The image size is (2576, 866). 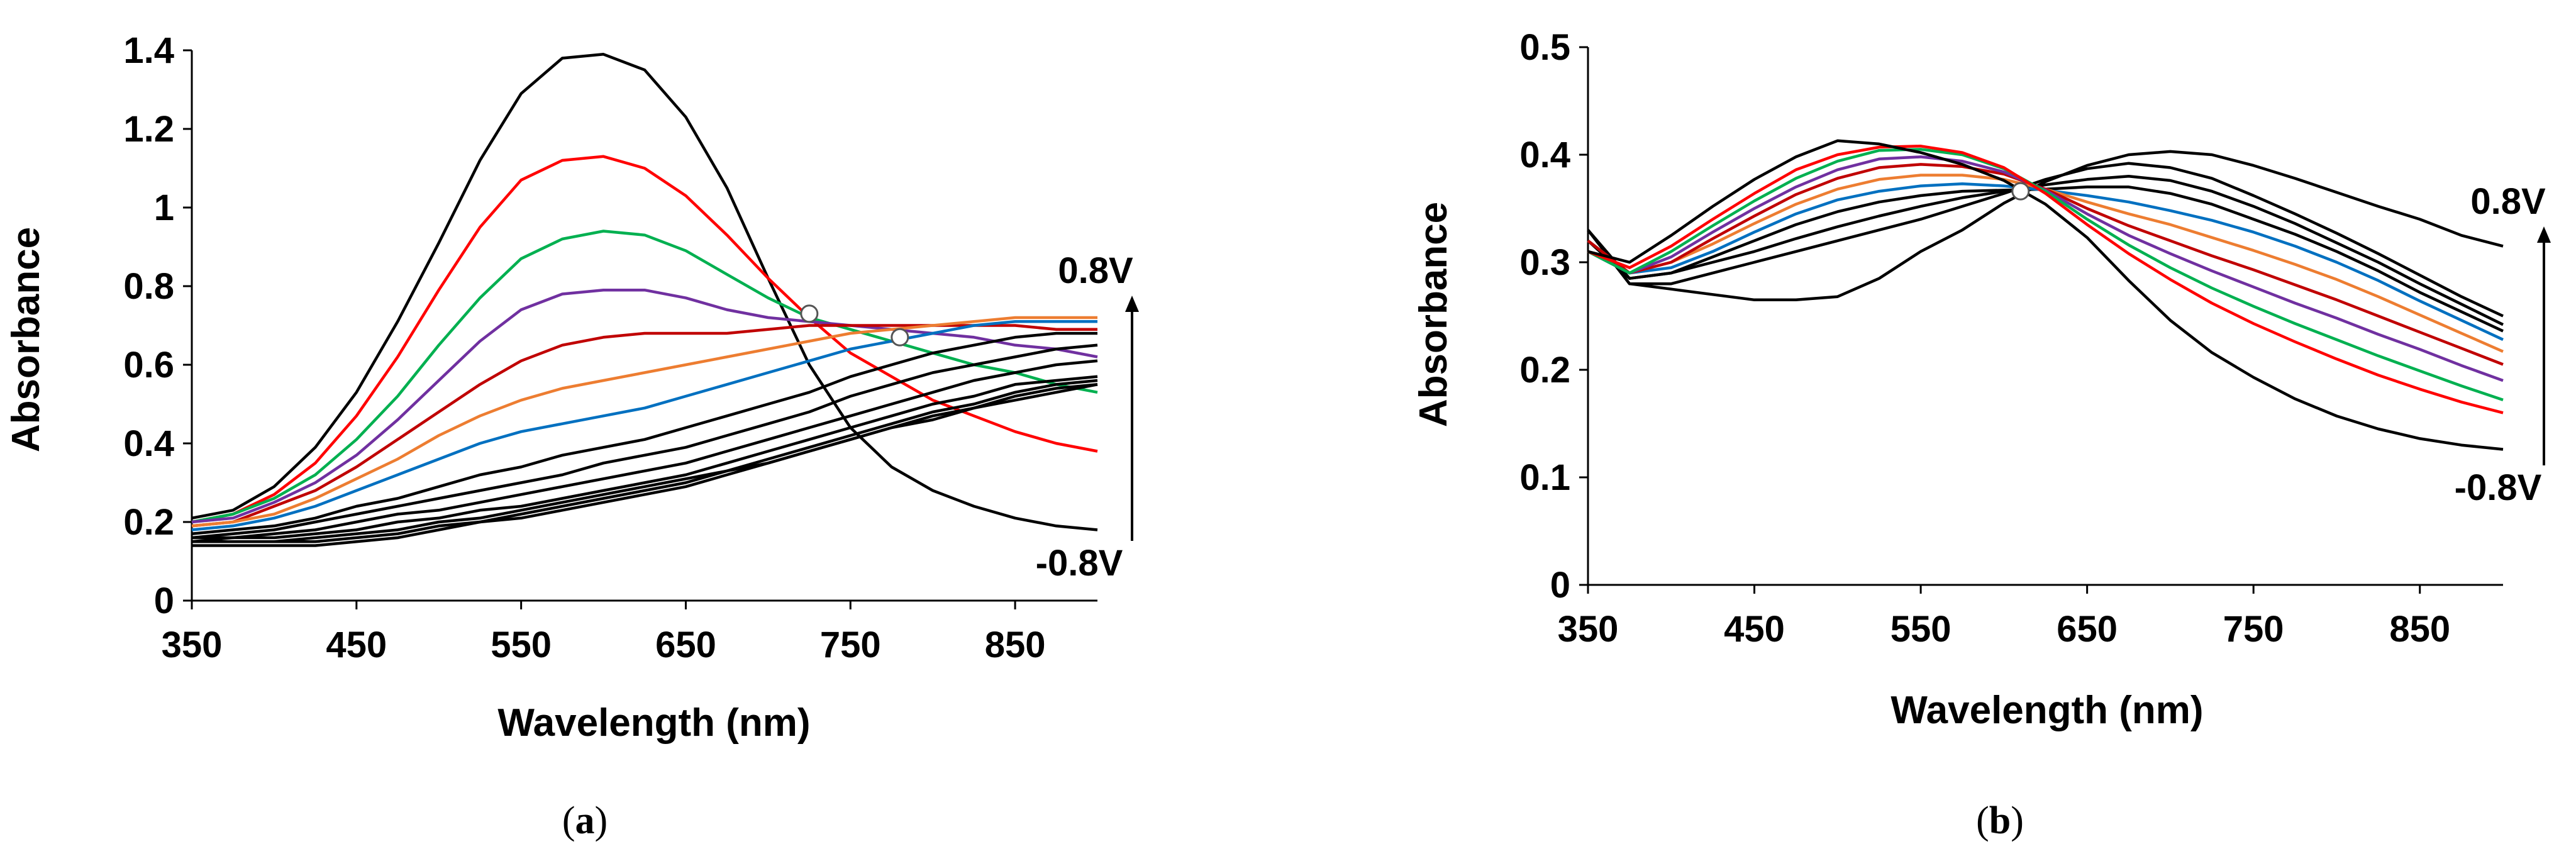 I want to click on panel-b-letter: b, so click(x=2000, y=820).